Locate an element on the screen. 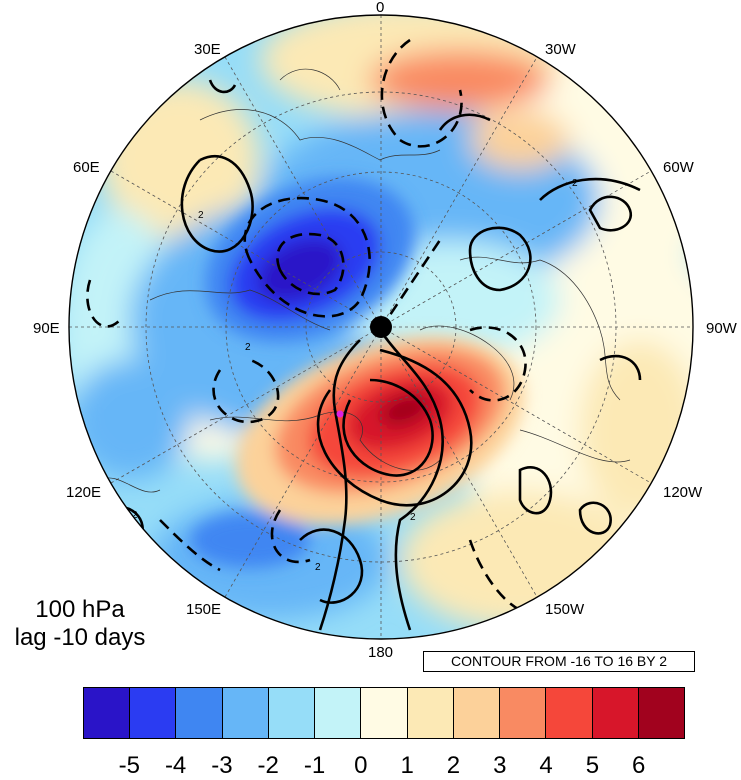  lon-label-0: 0 is located at coordinates (380, 8).